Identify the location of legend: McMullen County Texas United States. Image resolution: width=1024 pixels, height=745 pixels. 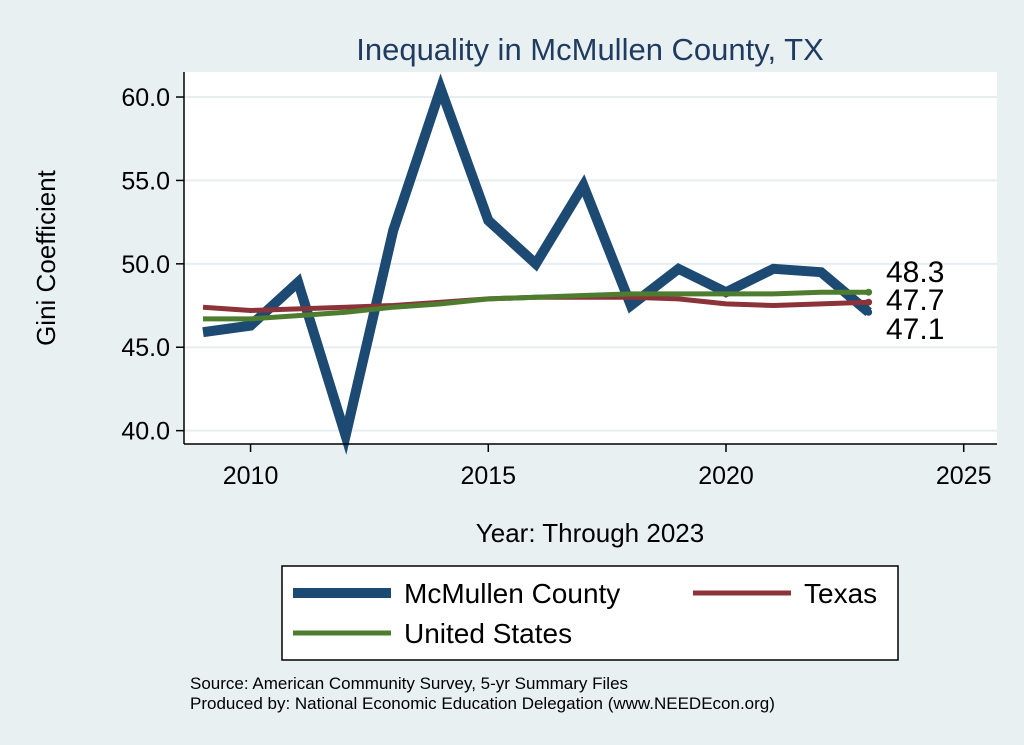
(590, 613).